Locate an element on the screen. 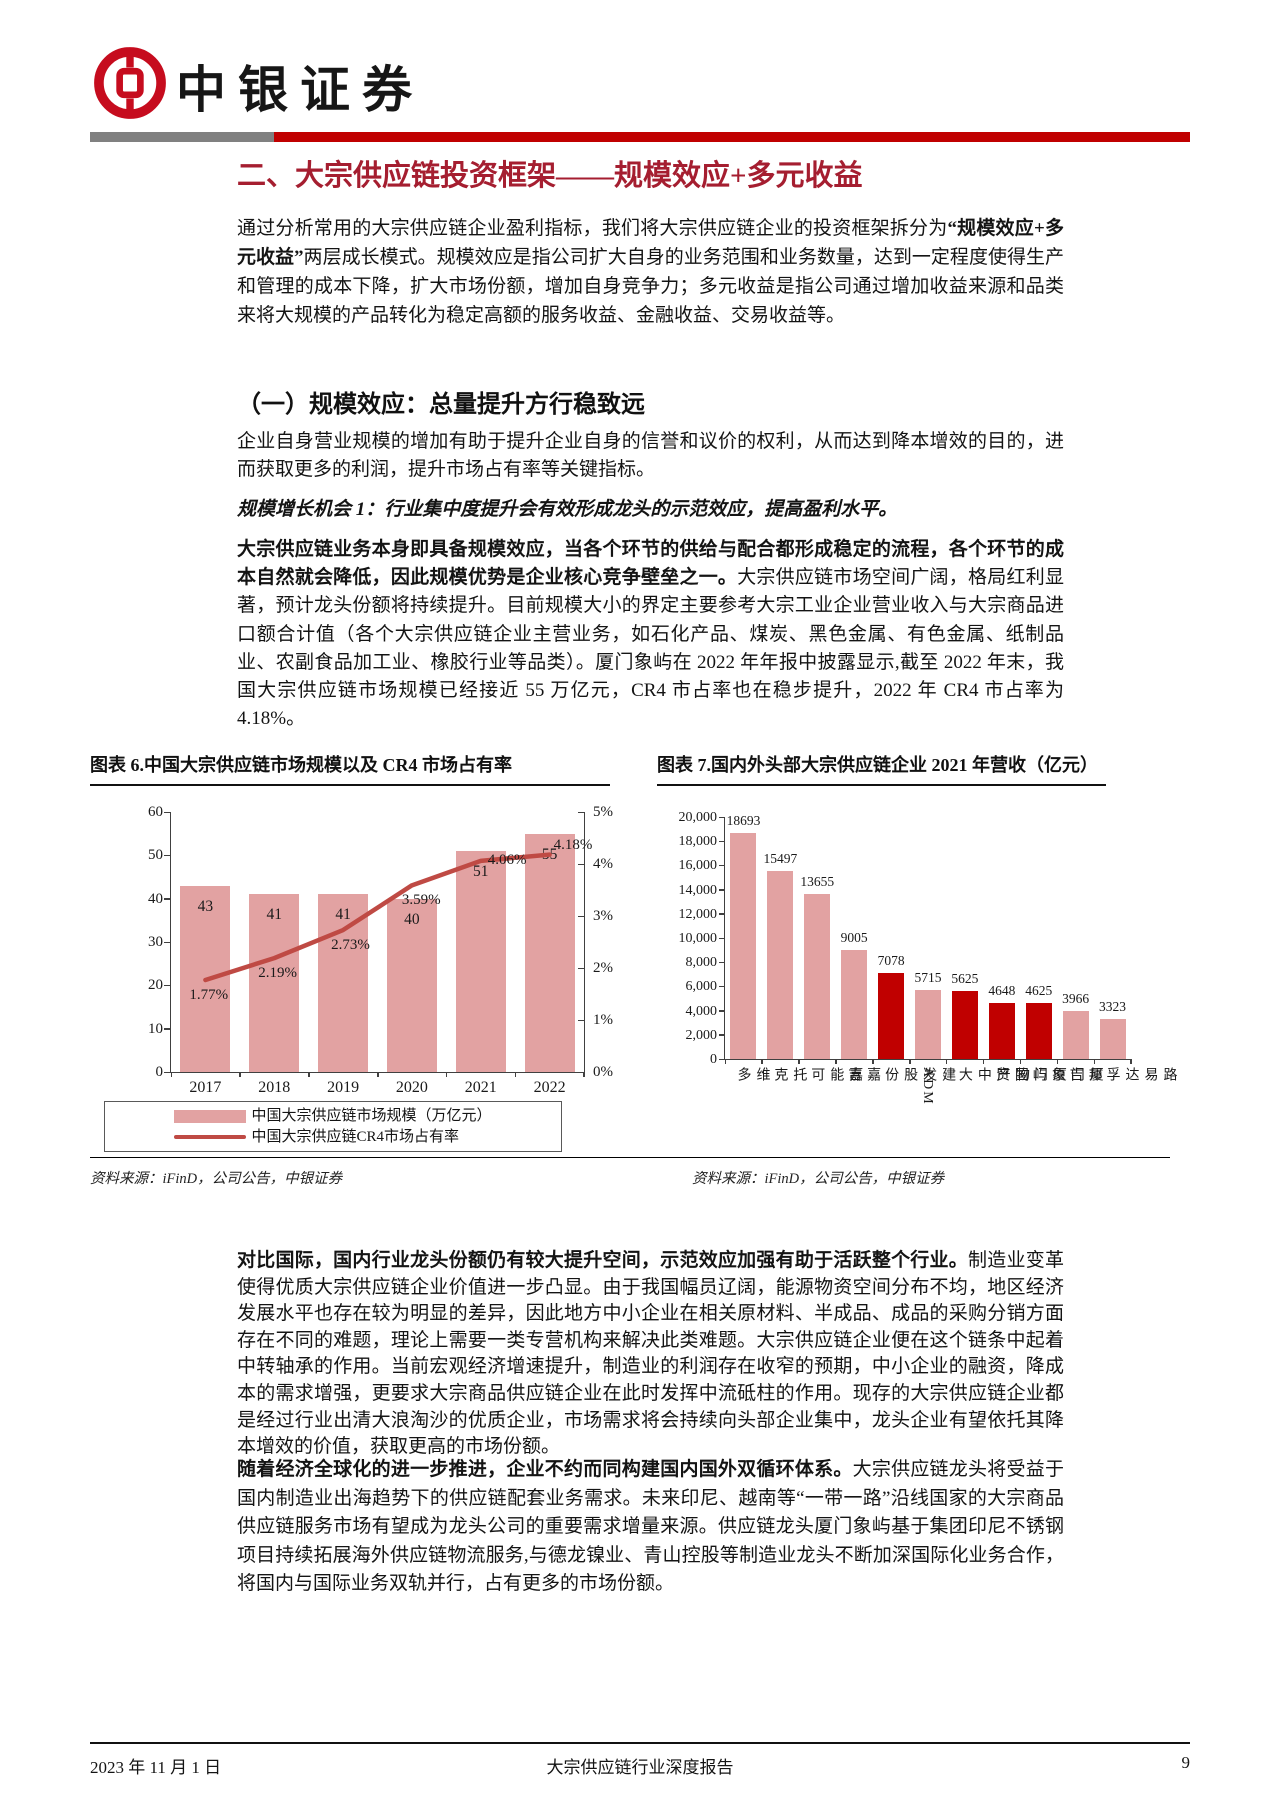 The width and height of the screenshot is (1280, 1810). bar-value-label: 5715 is located at coordinates (928, 977).